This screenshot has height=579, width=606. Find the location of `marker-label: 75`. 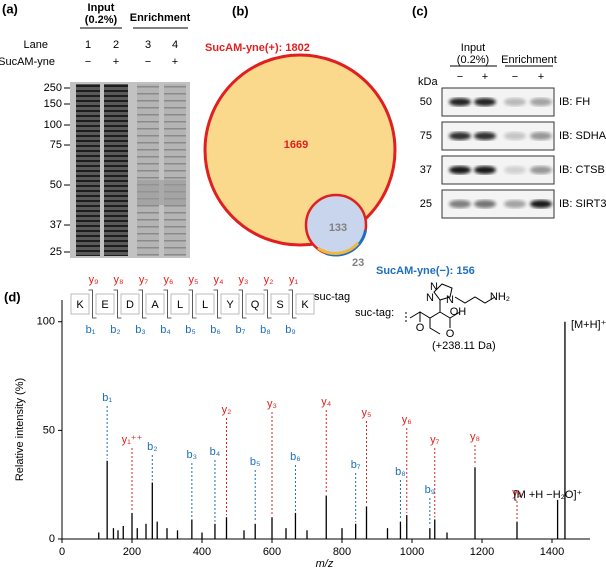

marker-label: 75 is located at coordinates (56, 145).